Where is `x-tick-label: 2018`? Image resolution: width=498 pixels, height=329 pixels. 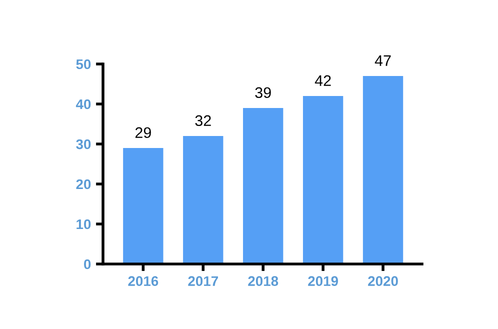
x-tick-label: 2018 is located at coordinates (263, 281).